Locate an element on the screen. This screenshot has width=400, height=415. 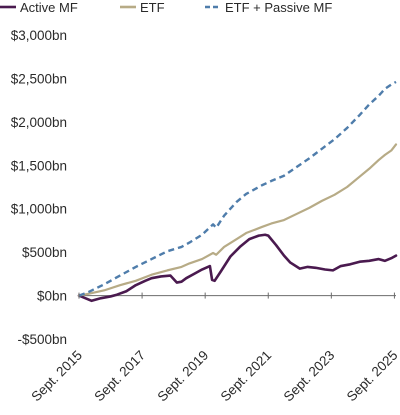
y-tick-label: $1,500bn is located at coordinates (39, 165).